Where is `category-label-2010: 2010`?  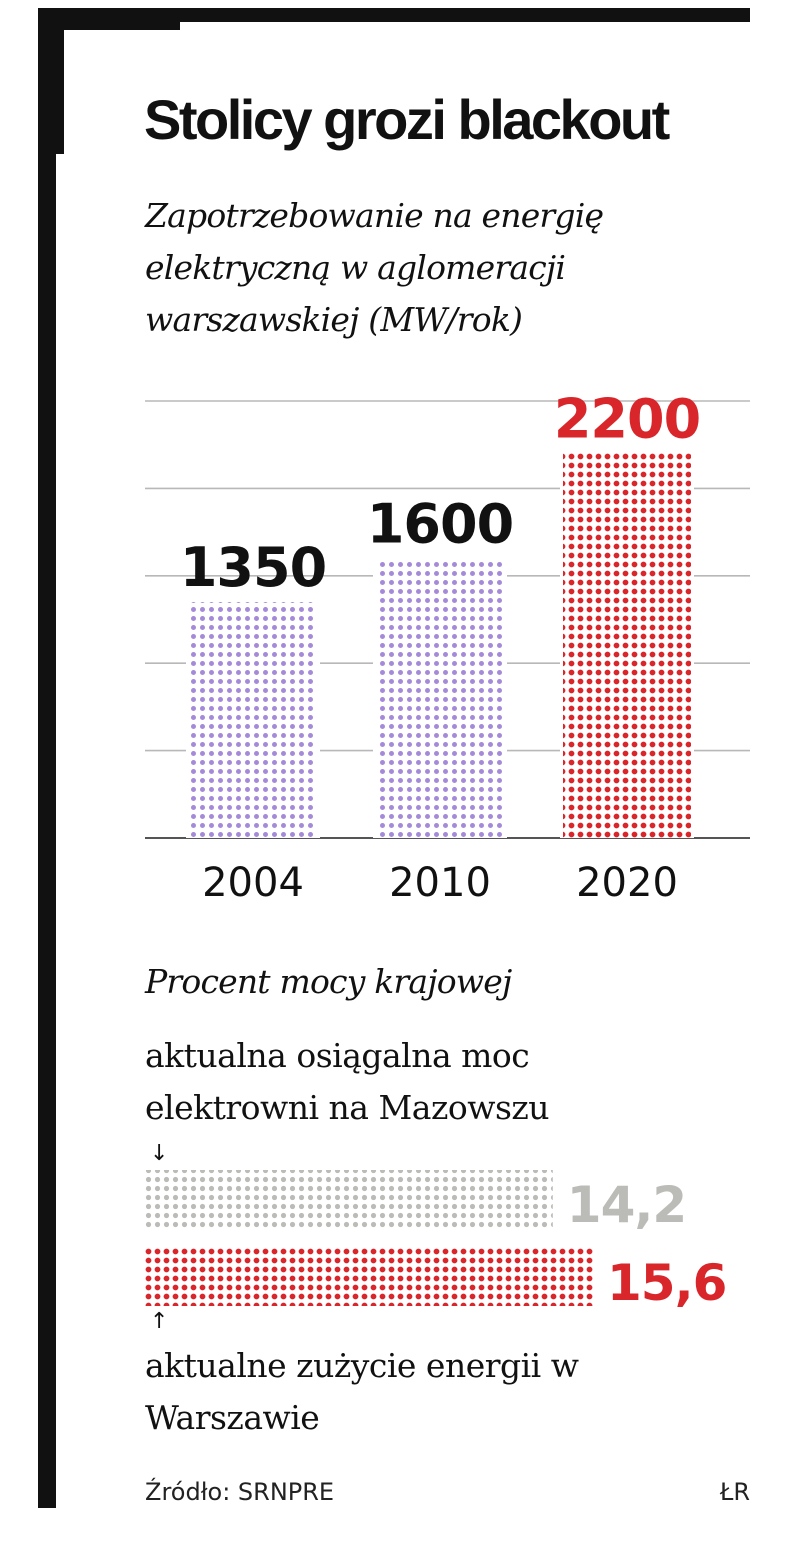 category-label-2010: 2010 is located at coordinates (440, 880).